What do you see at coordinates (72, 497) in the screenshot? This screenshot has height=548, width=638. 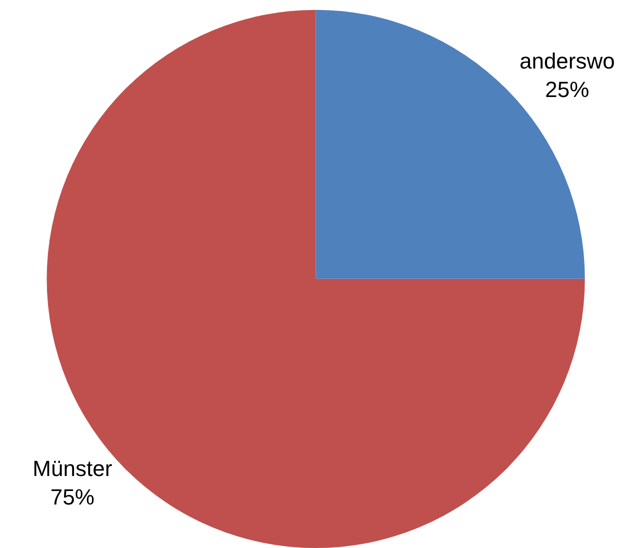 I see `data-label: 75%` at bounding box center [72, 497].